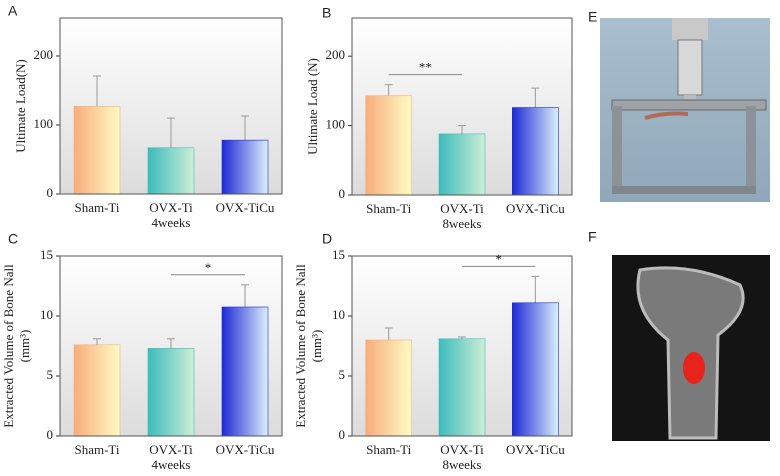  Describe the element at coordinates (685, 110) in the screenshot. I see `photo-e` at that location.